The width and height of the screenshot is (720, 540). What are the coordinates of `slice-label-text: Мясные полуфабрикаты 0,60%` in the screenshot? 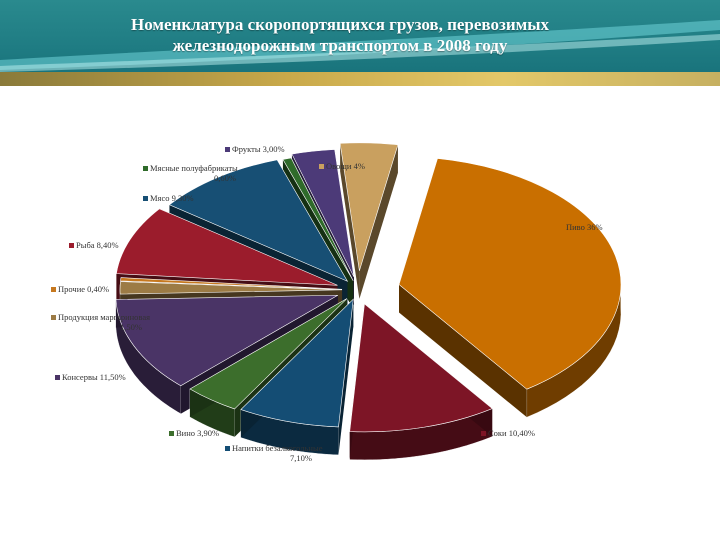 It's located at (194, 173).